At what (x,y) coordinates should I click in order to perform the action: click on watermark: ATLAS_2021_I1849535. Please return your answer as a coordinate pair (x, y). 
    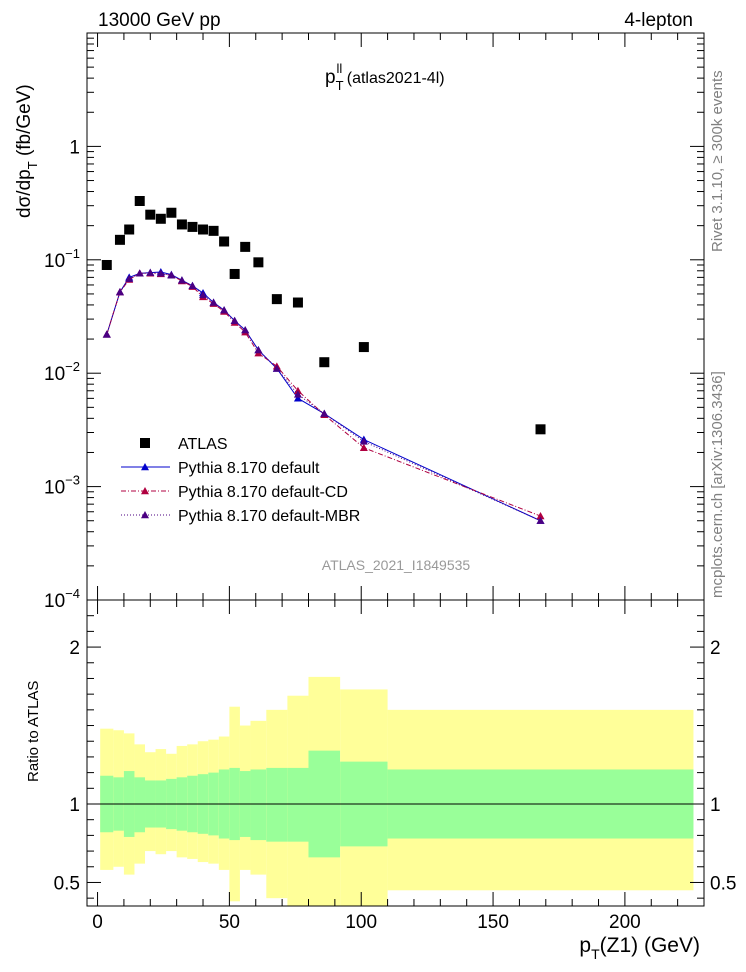
    Looking at the image, I should click on (396, 565).